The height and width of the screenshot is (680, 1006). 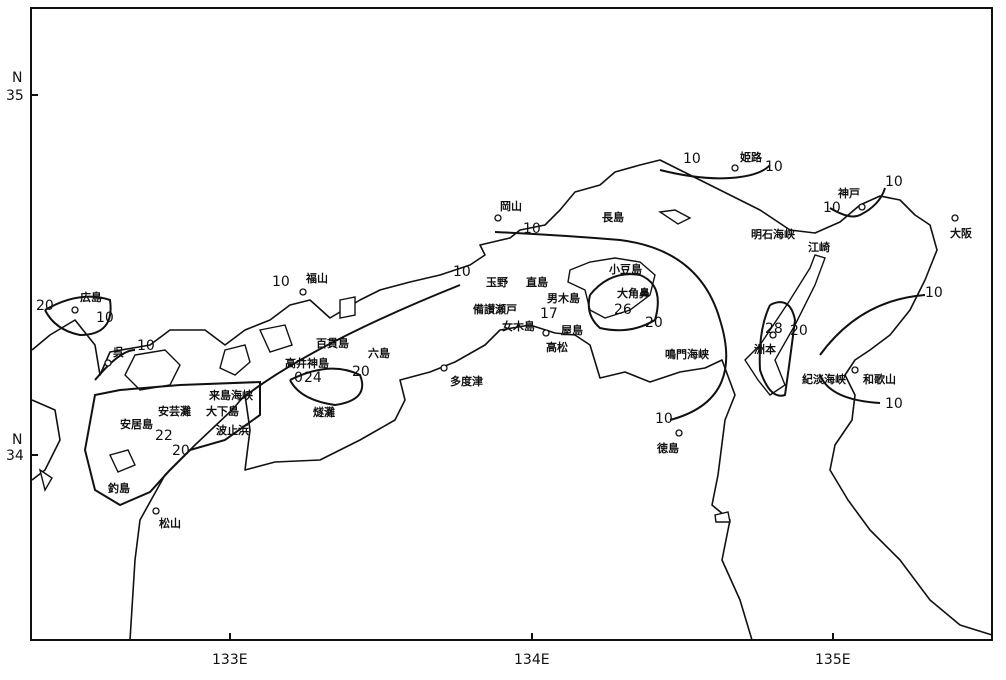 I want to click on place-label: 釣島, so click(x=119, y=488).